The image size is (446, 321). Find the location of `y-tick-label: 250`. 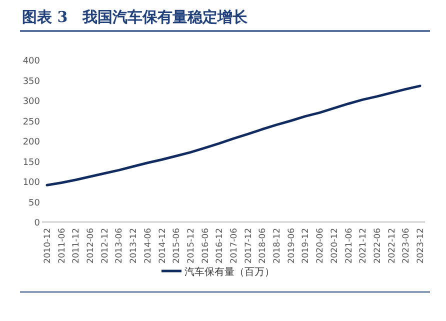

y-tick-label: 250 is located at coordinates (31, 122).